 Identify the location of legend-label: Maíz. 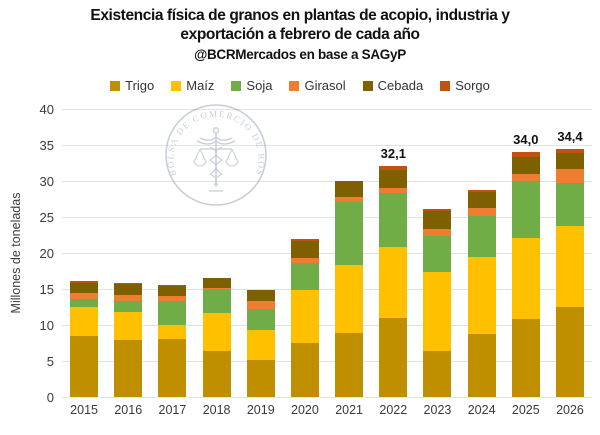
(200, 85).